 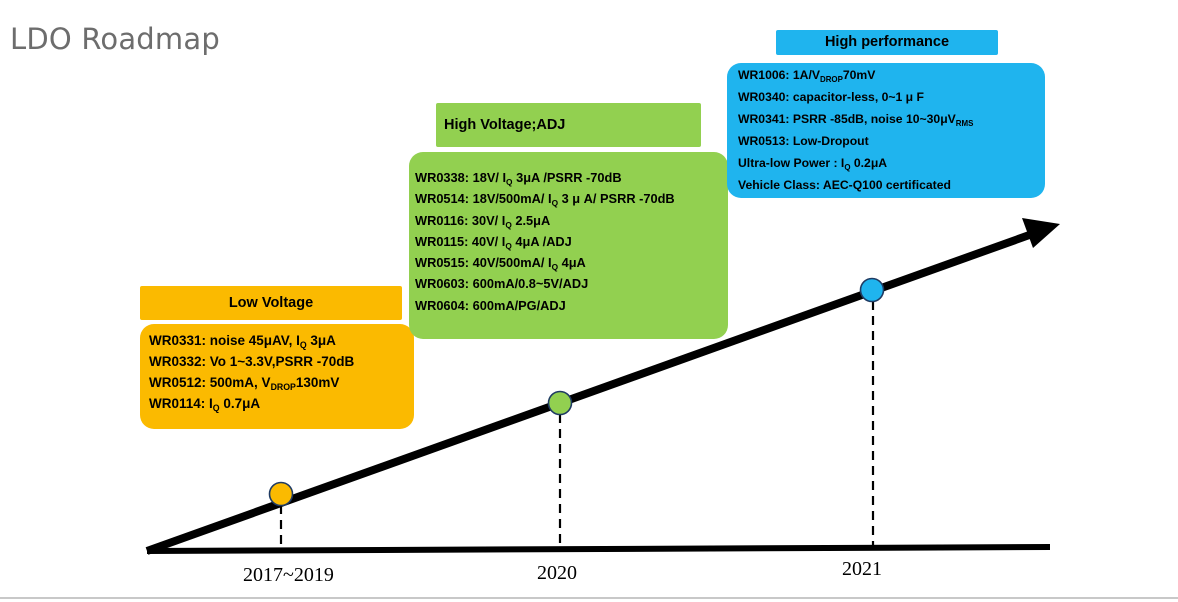 I want to click on high-performance-item-text: WR0513: Low-Dropout, so click(x=803, y=141).